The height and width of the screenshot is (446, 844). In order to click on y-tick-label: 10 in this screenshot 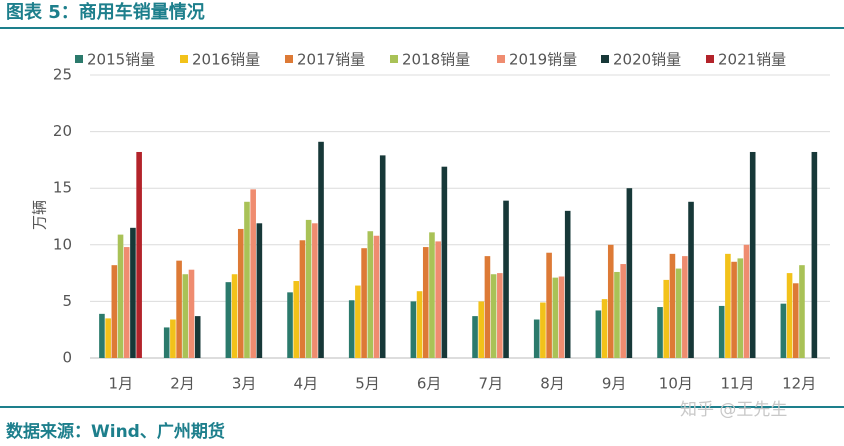, I will do `click(62, 244)`.